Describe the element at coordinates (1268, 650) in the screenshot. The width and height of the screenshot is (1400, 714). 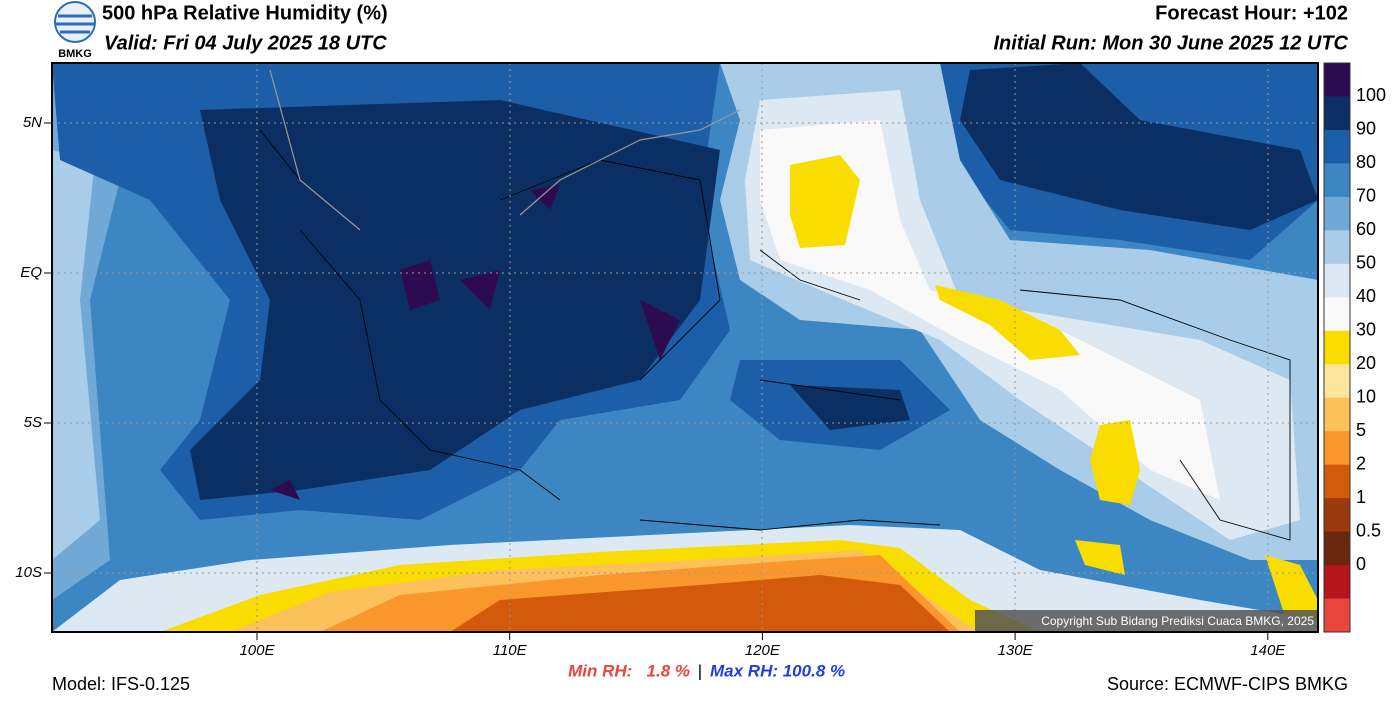
I see `lon-label: 140E` at that location.